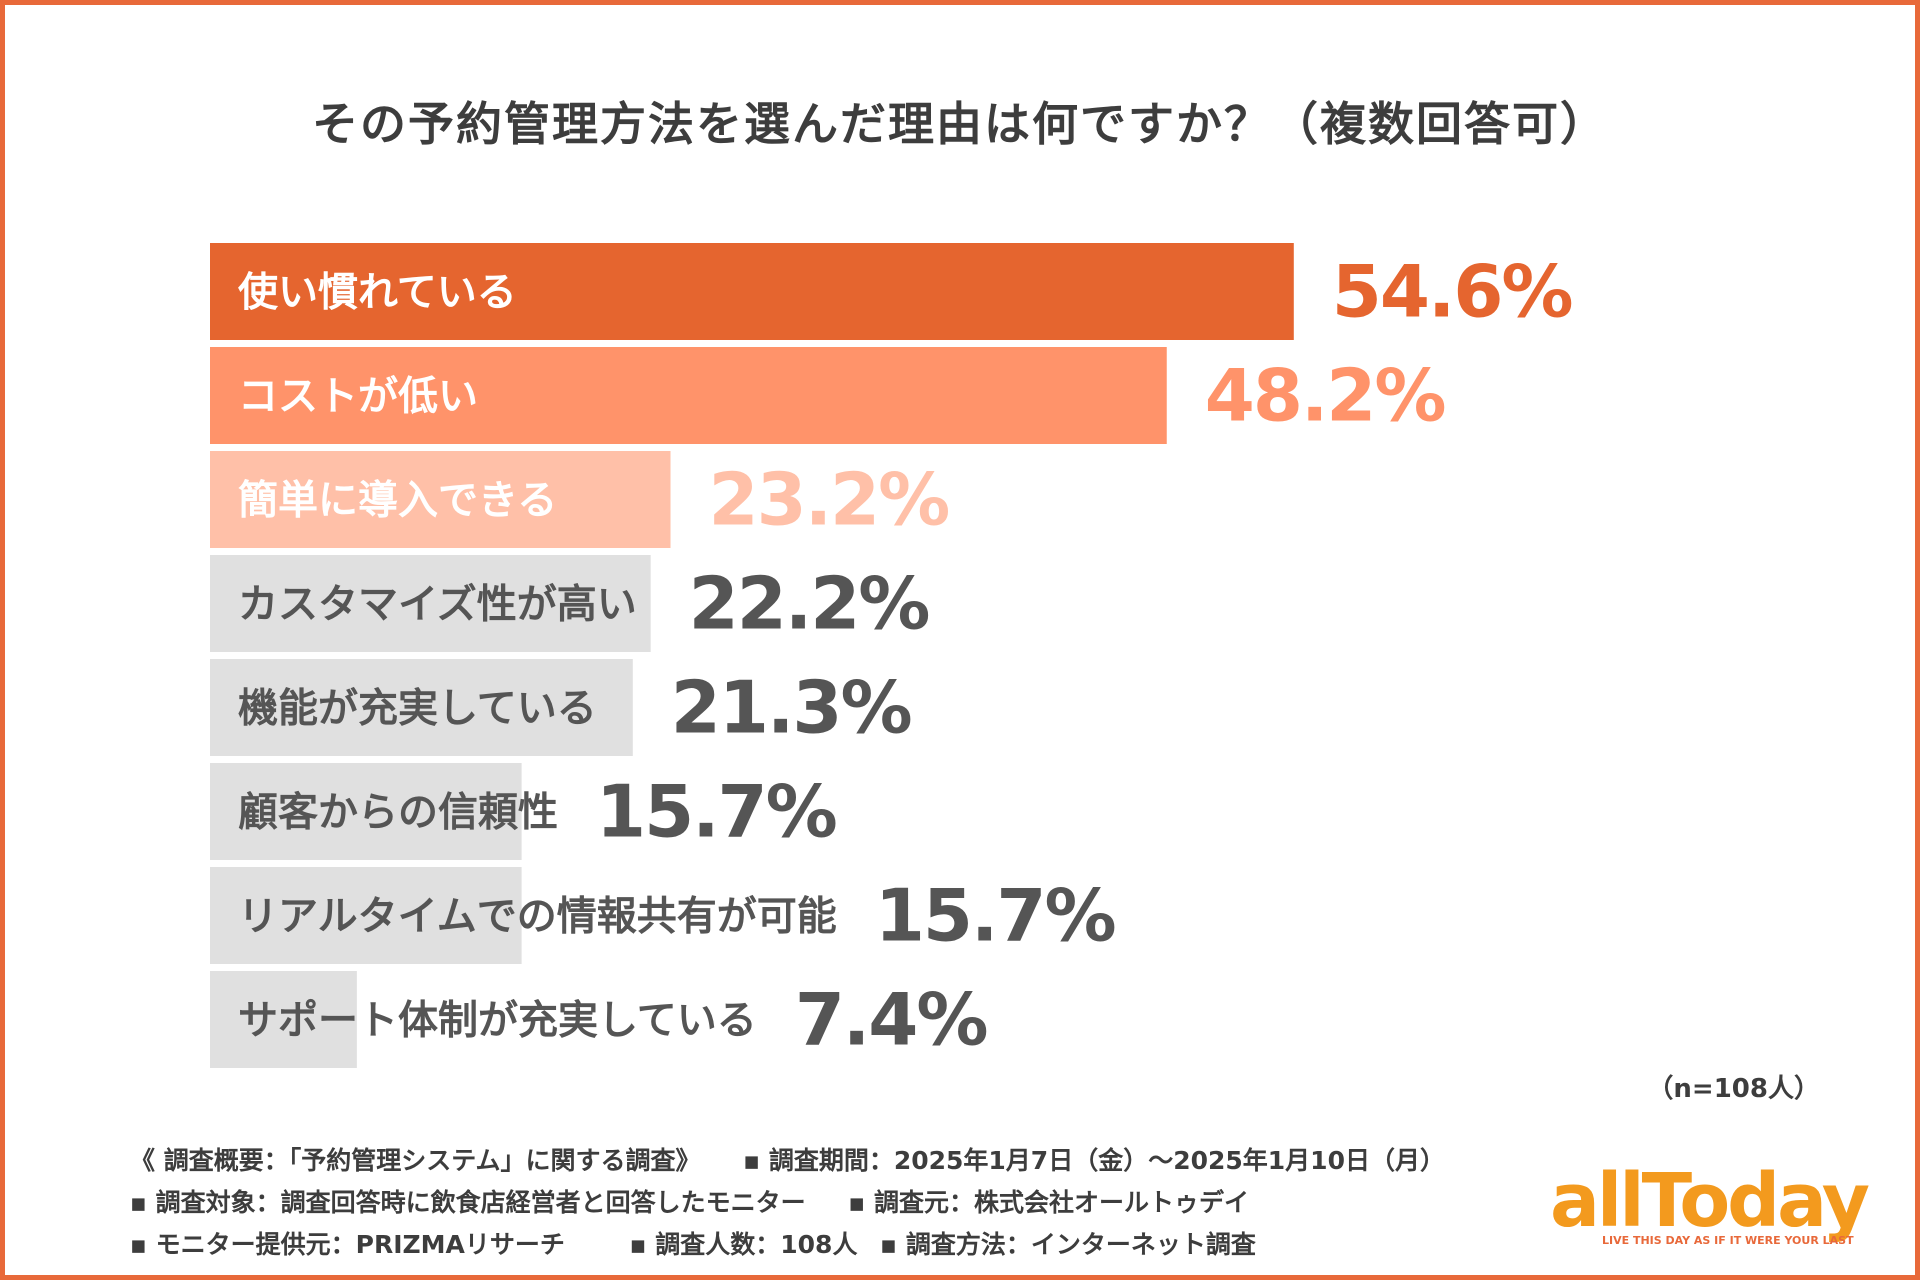 The width and height of the screenshot is (1920, 1280). I want to click on value-label-7: 15.7%, so click(995, 916).